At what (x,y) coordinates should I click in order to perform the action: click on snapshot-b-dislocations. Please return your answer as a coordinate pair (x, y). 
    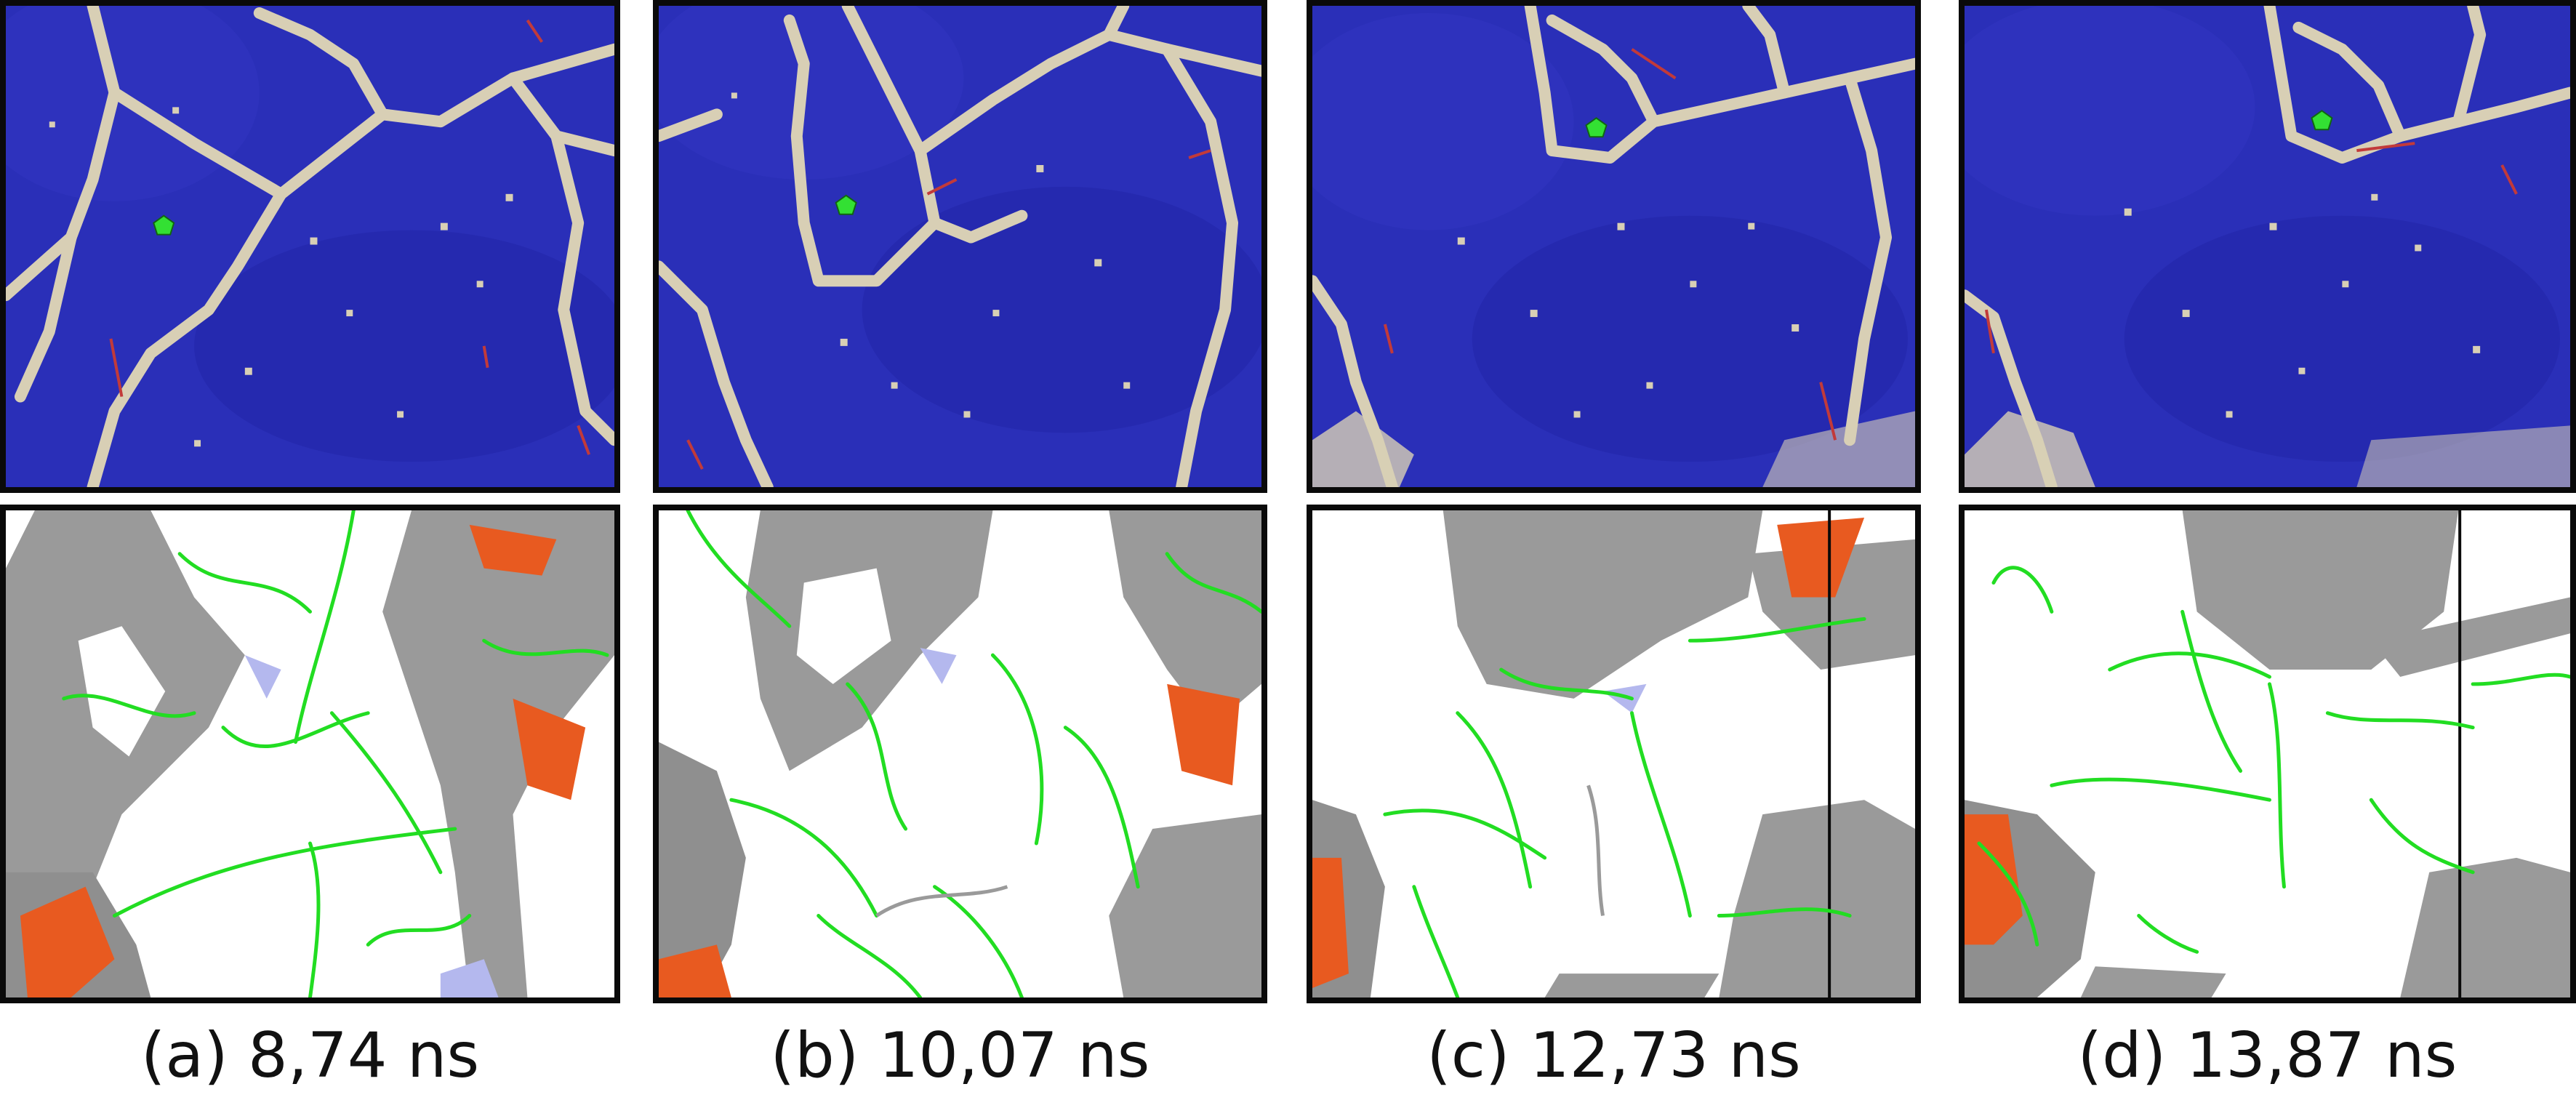
    Looking at the image, I should click on (960, 754).